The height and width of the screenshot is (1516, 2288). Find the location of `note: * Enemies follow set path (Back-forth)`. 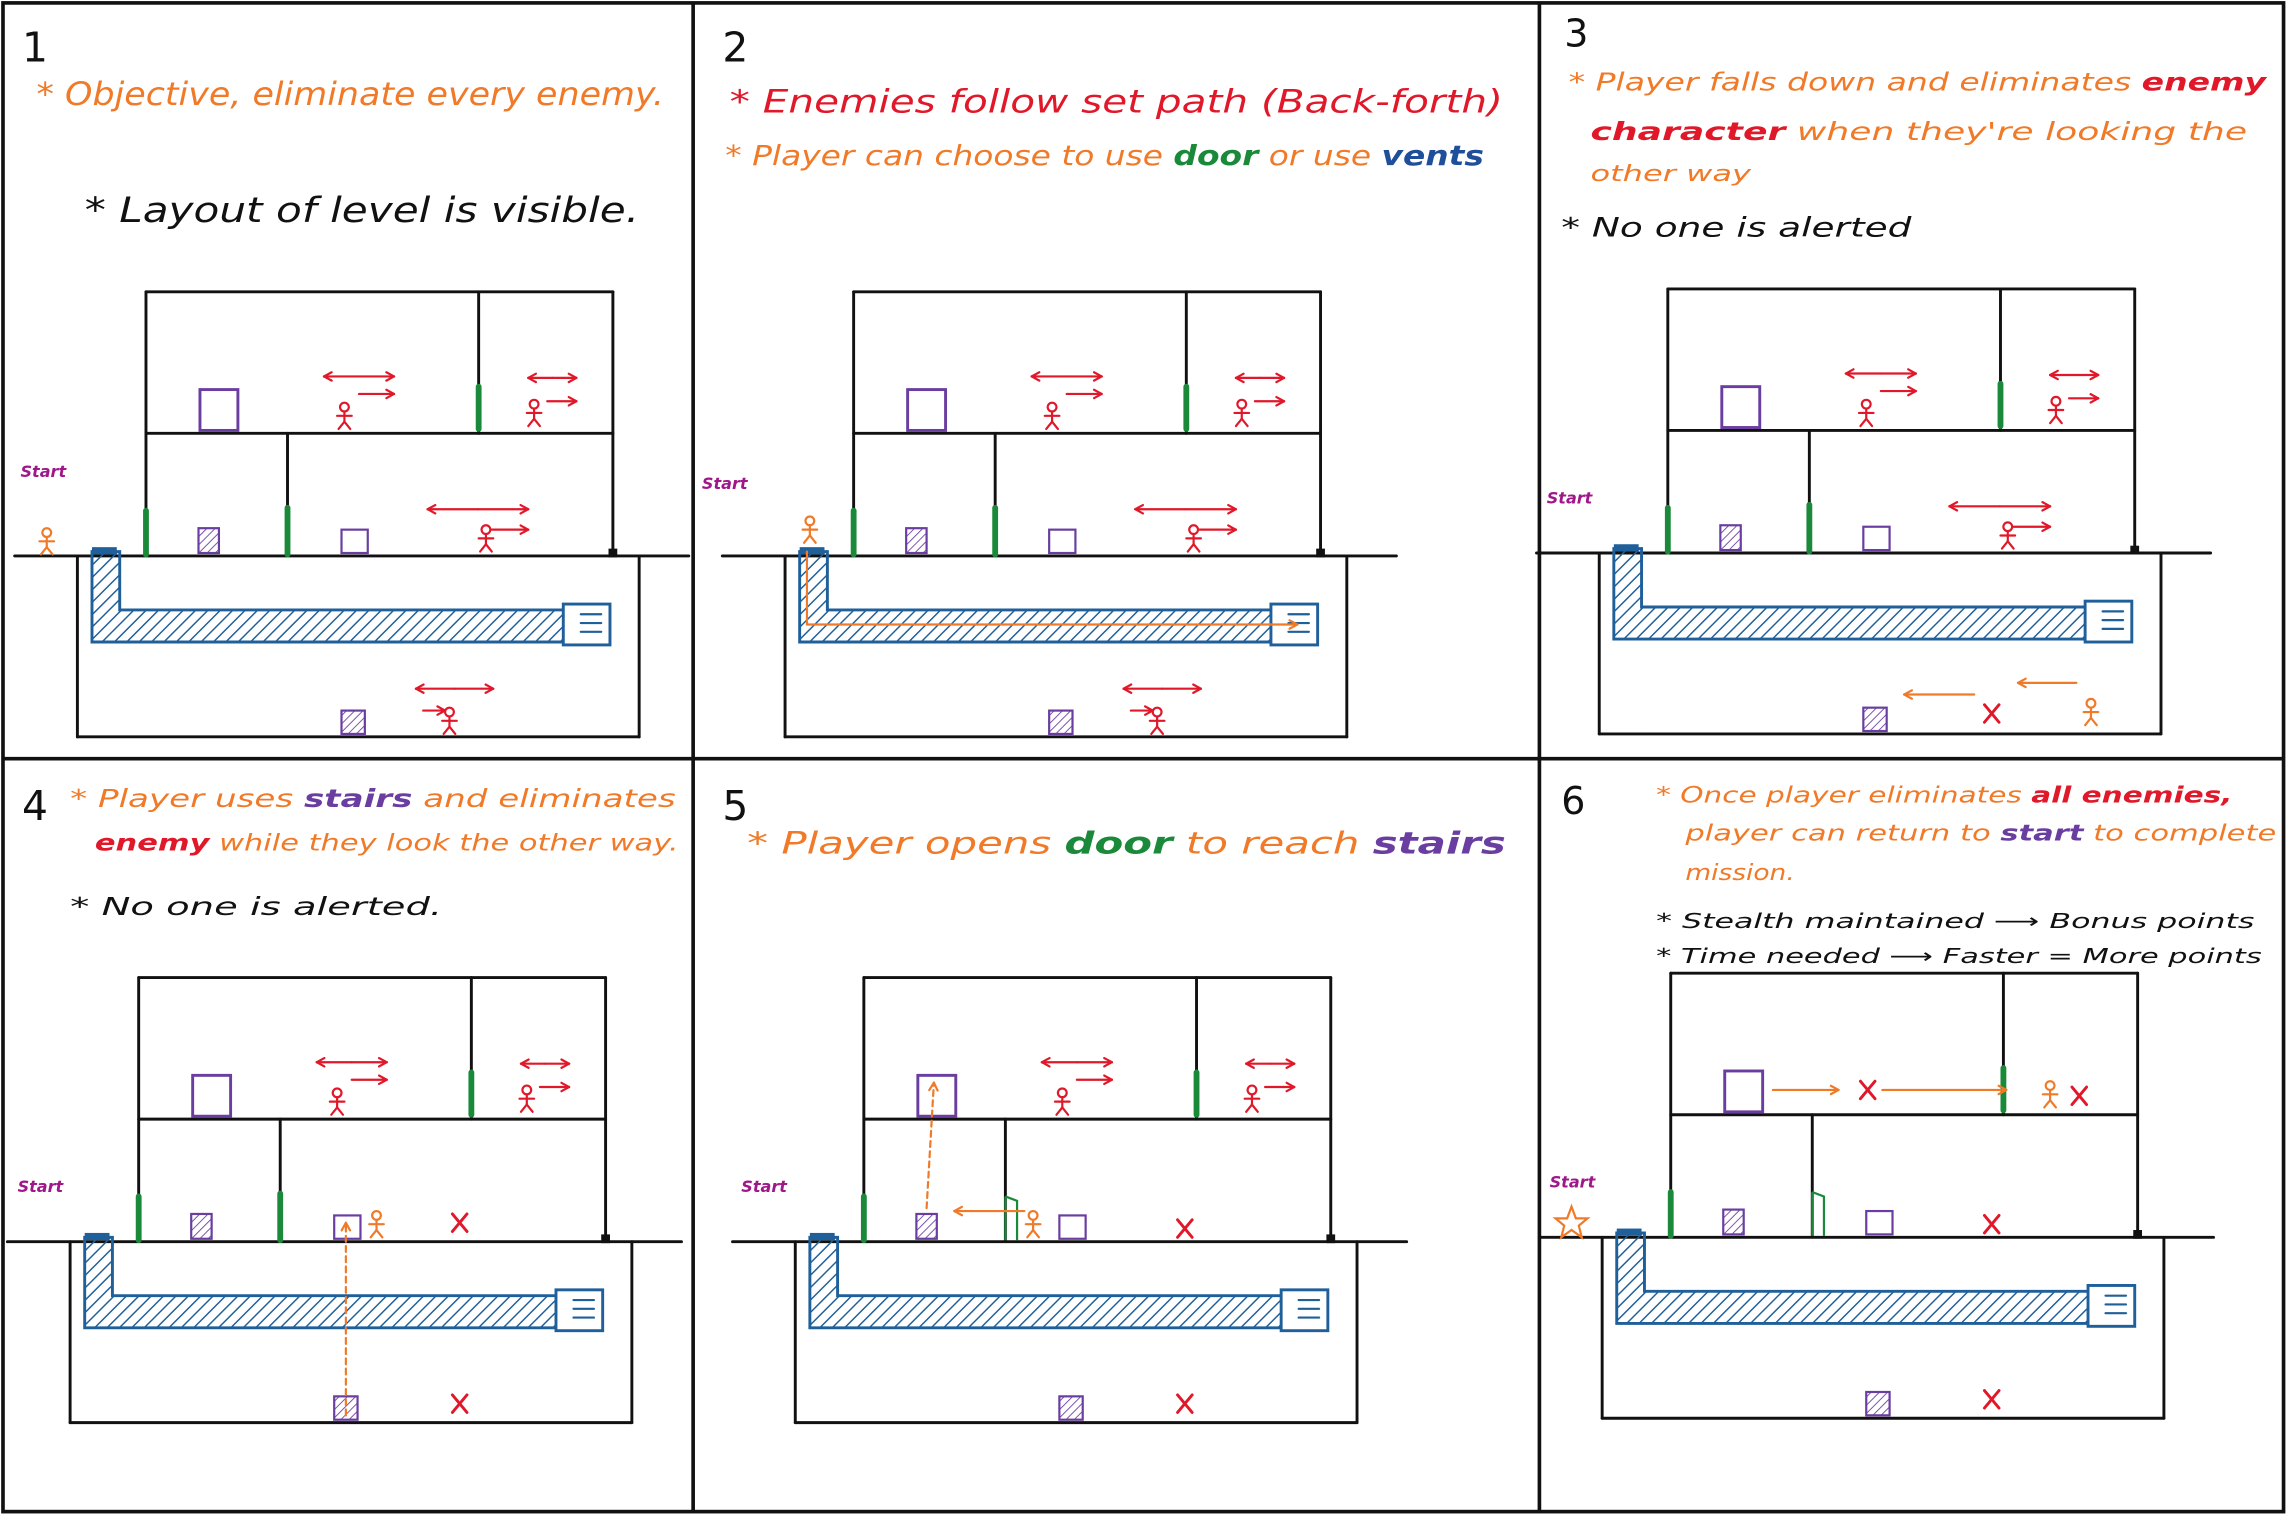

note: * Enemies follow set path (Back-forth) is located at coordinates (1116, 101).